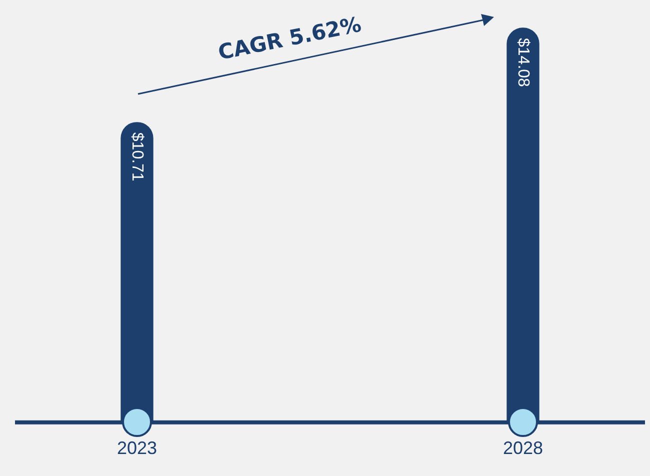 The width and height of the screenshot is (650, 476). Describe the element at coordinates (137, 448) in the screenshot. I see `x-tick-label: 2023` at that location.